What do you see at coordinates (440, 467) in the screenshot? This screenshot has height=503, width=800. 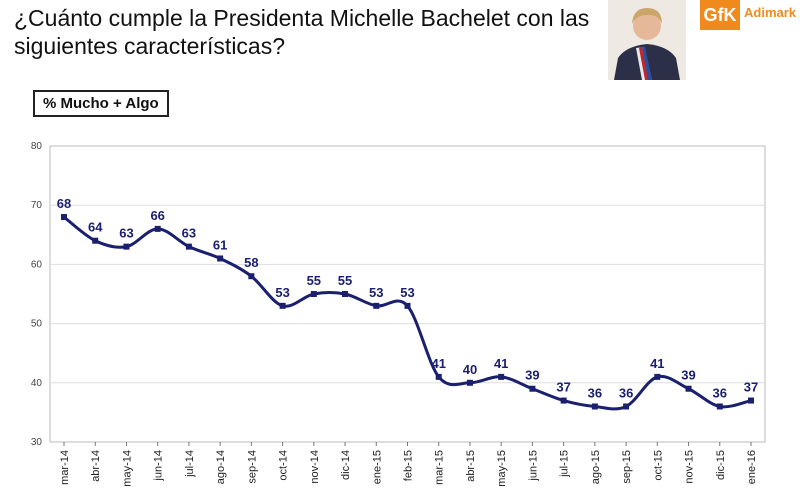 I see `x-tick-label: mar-15` at bounding box center [440, 467].